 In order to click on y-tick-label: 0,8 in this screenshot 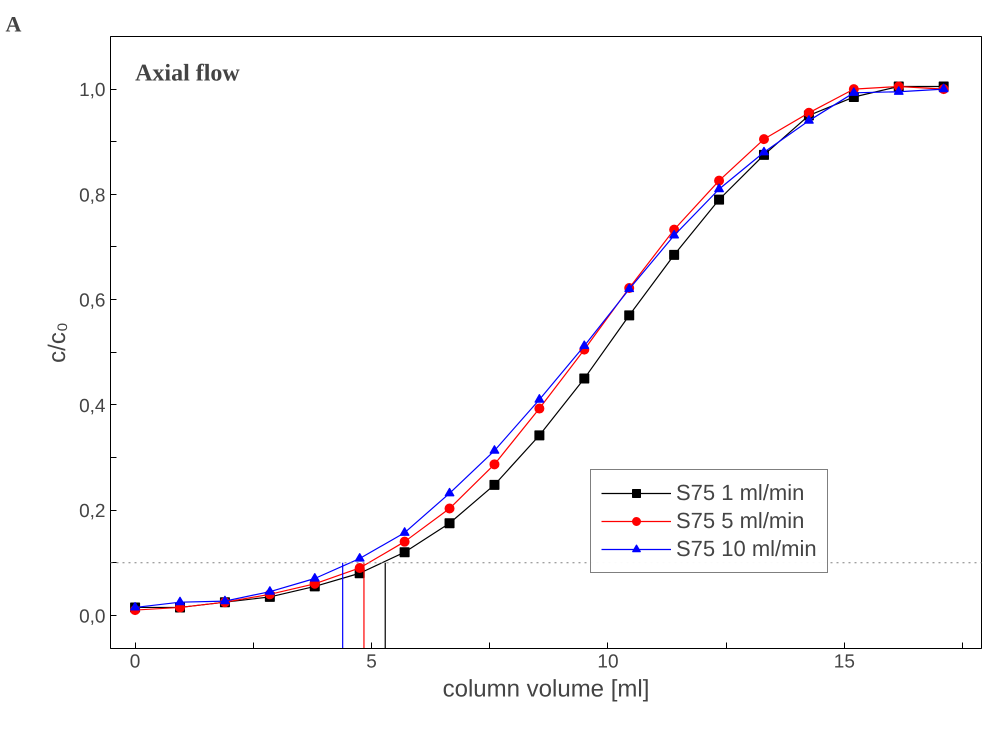, I will do `click(92, 195)`.